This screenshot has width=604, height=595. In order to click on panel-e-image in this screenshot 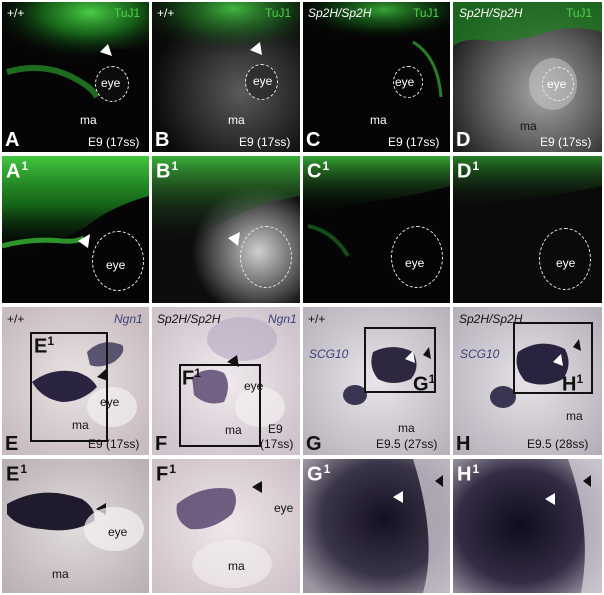, I will do `click(75, 381)`.